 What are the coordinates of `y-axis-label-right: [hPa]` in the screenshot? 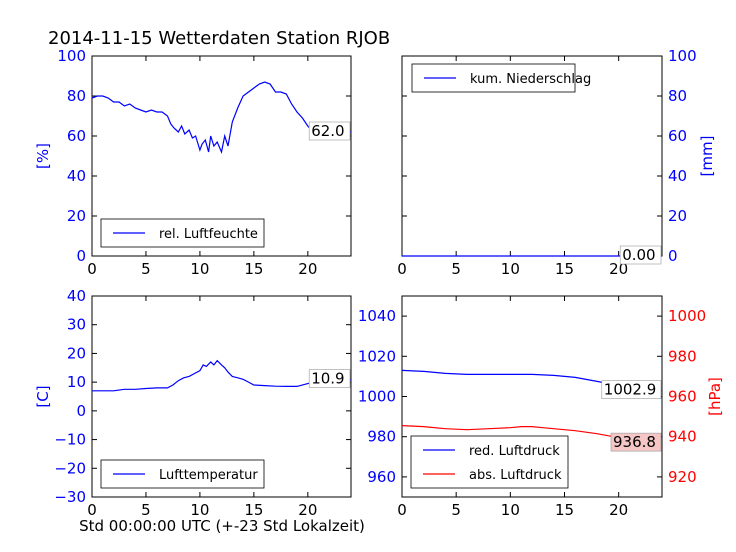 It's located at (715, 396).